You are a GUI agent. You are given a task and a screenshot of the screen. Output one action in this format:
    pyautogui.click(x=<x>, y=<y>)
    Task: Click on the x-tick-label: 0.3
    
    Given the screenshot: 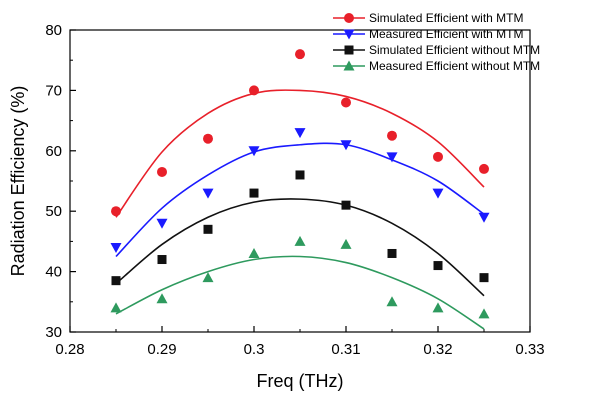 What is the action you would take?
    pyautogui.click(x=254, y=349)
    